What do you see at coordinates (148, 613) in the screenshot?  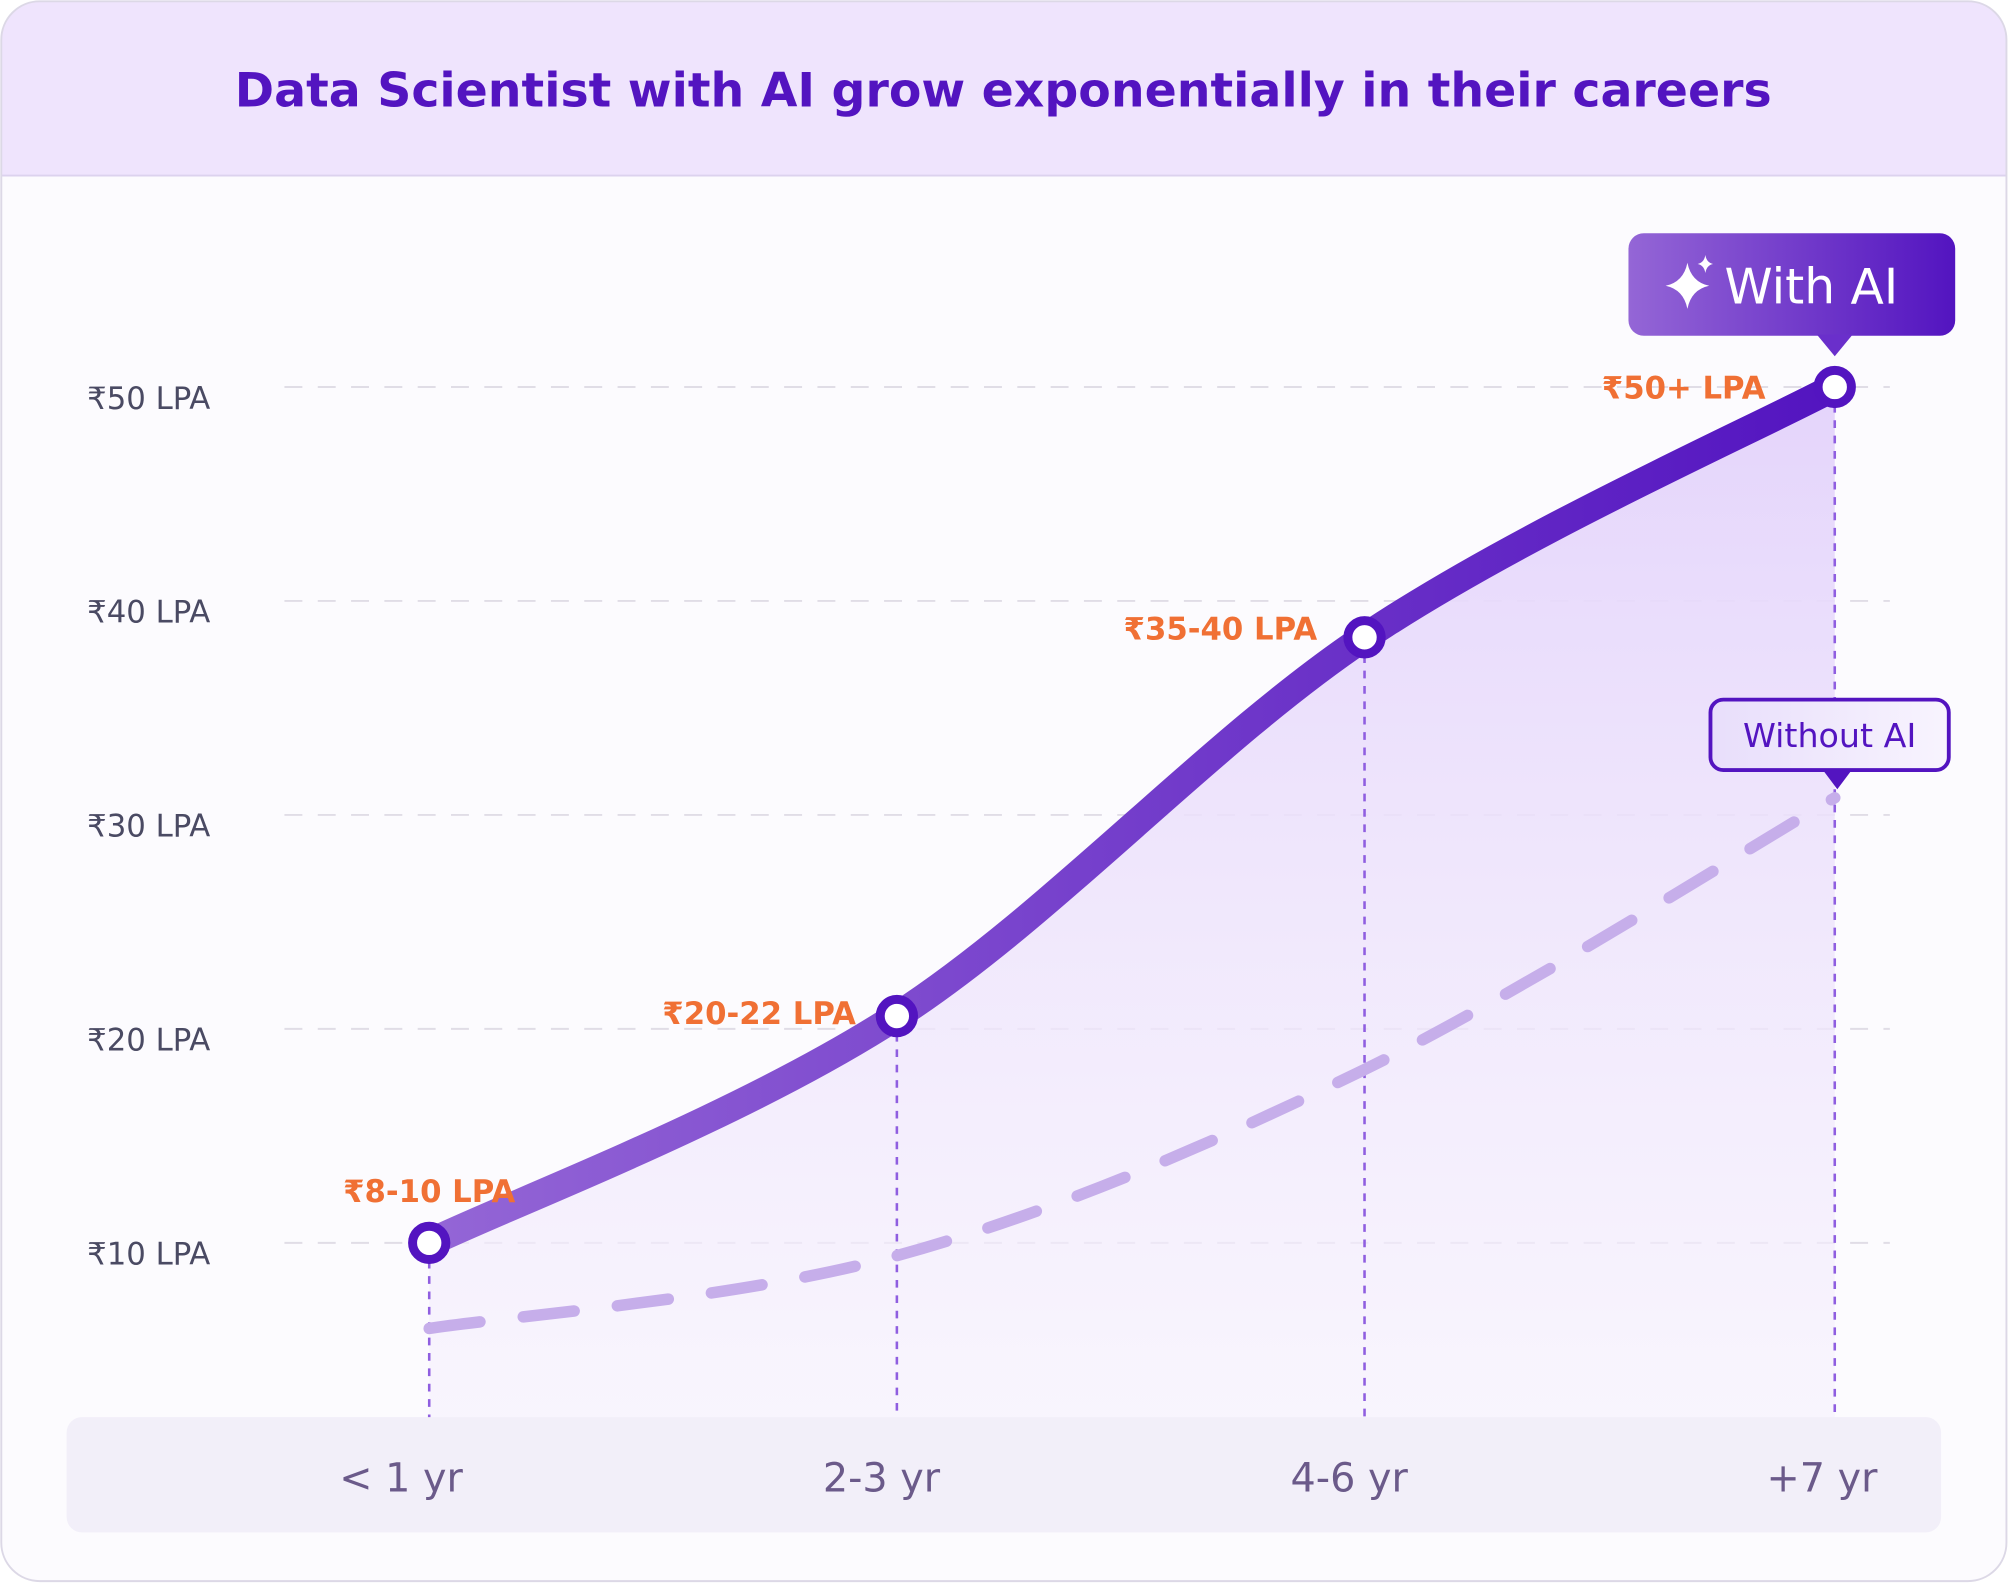 I see `y-tick-label: ₹40 LPA` at bounding box center [148, 613].